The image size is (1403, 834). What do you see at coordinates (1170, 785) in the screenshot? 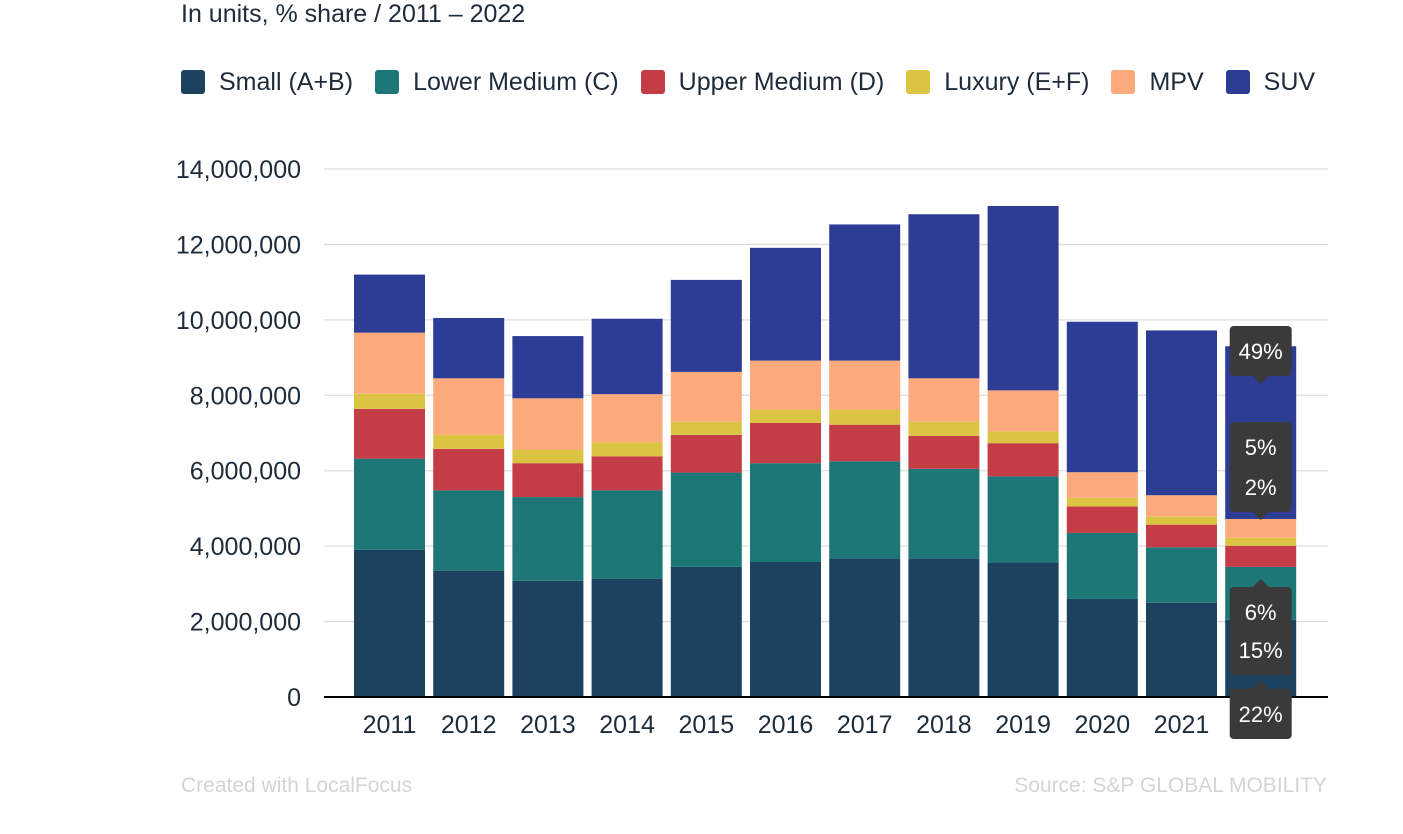
I see `source-text: Source: S&P GLOBAL MOBILITY` at bounding box center [1170, 785].